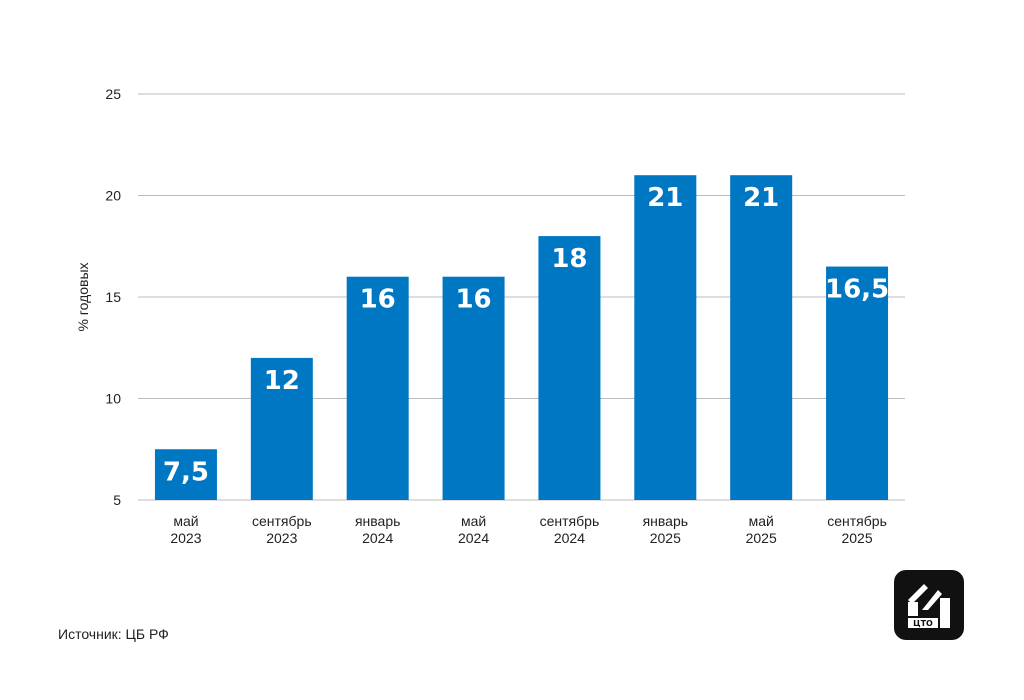  What do you see at coordinates (473, 300) in the screenshot?
I see `data-label-3: 16` at bounding box center [473, 300].